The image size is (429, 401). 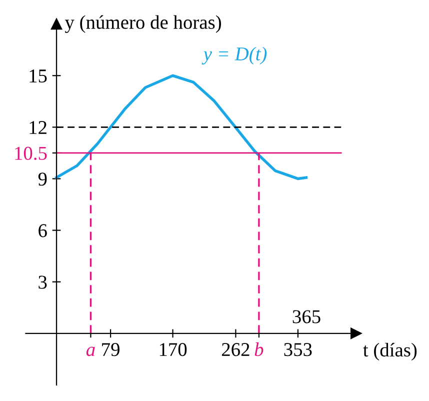 I want to click on y-tick-label: 15, so click(x=38, y=76).